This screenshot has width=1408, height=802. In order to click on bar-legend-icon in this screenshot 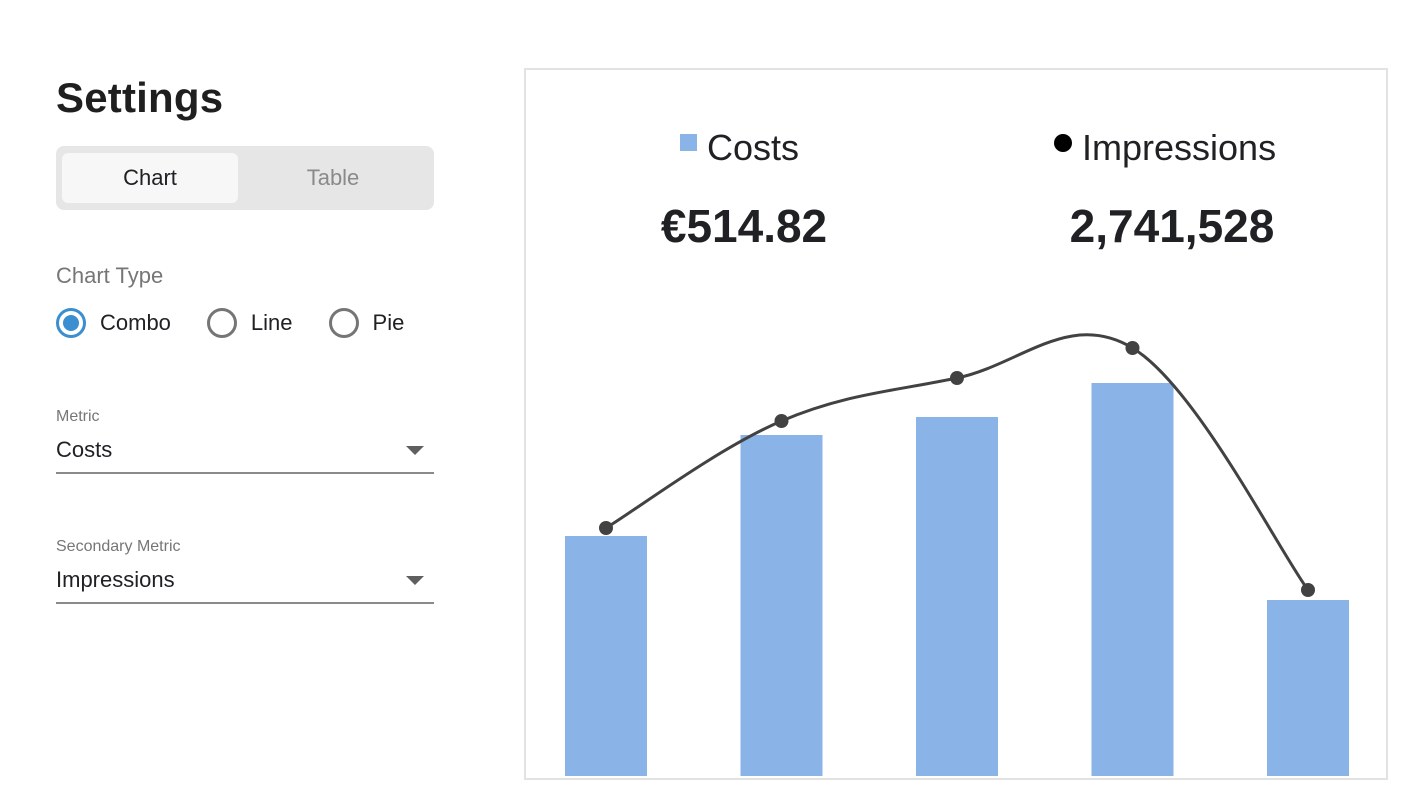, I will do `click(688, 142)`.